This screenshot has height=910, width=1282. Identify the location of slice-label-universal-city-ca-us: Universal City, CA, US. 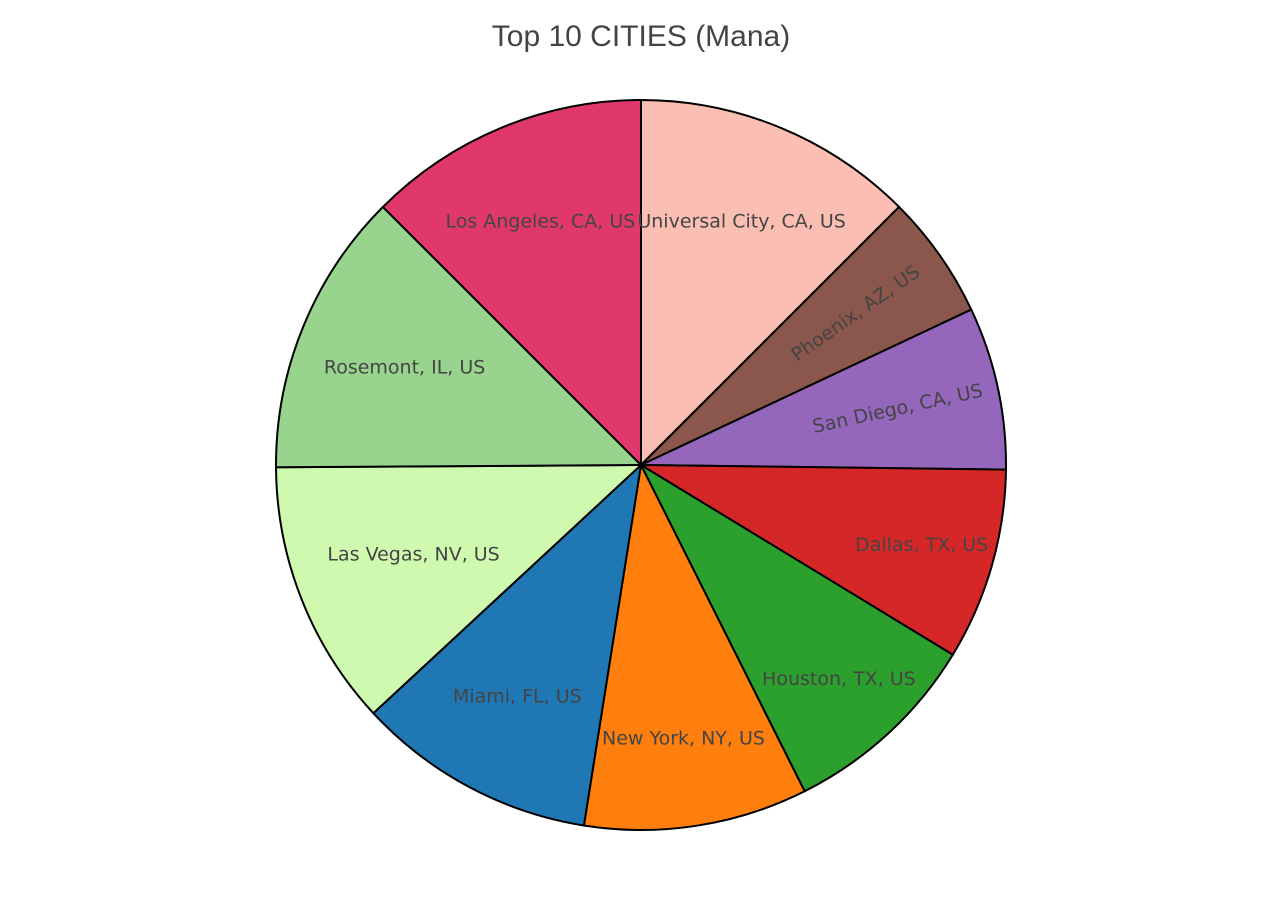
(741, 222).